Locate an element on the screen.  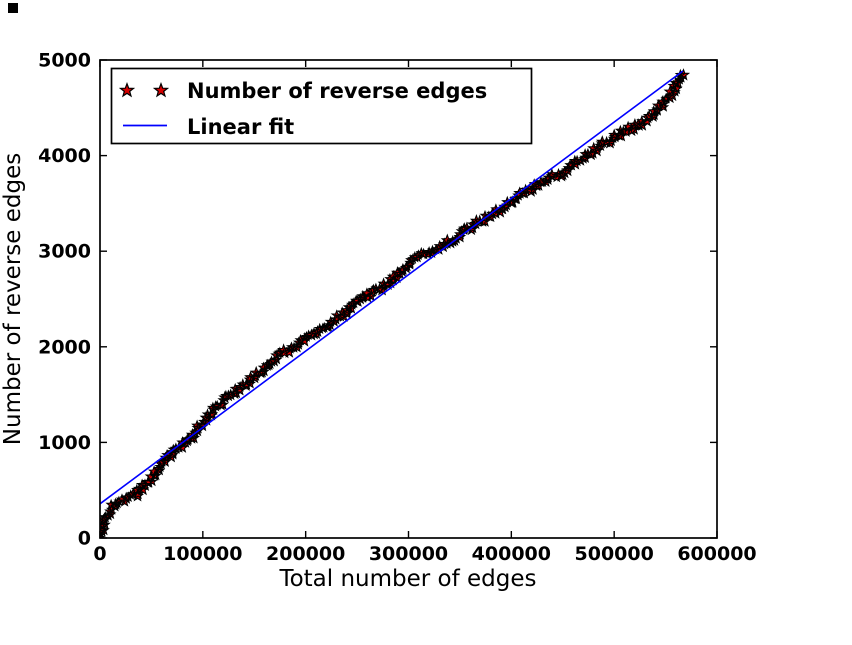
x-tick-label: 300000 is located at coordinates (408, 554).